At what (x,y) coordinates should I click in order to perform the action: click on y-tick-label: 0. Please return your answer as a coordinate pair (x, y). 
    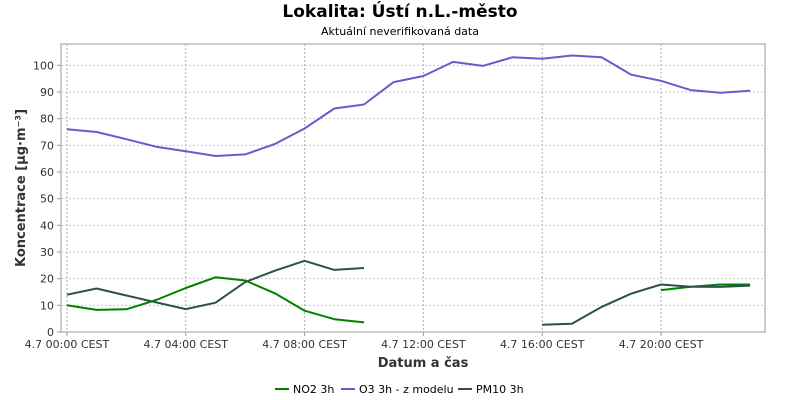
    Looking at the image, I should click on (50, 332).